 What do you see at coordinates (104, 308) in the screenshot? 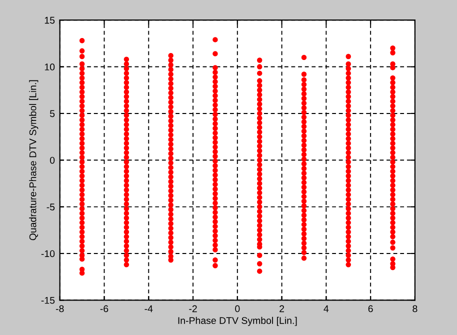
I see `x-tick-label: -6` at bounding box center [104, 308].